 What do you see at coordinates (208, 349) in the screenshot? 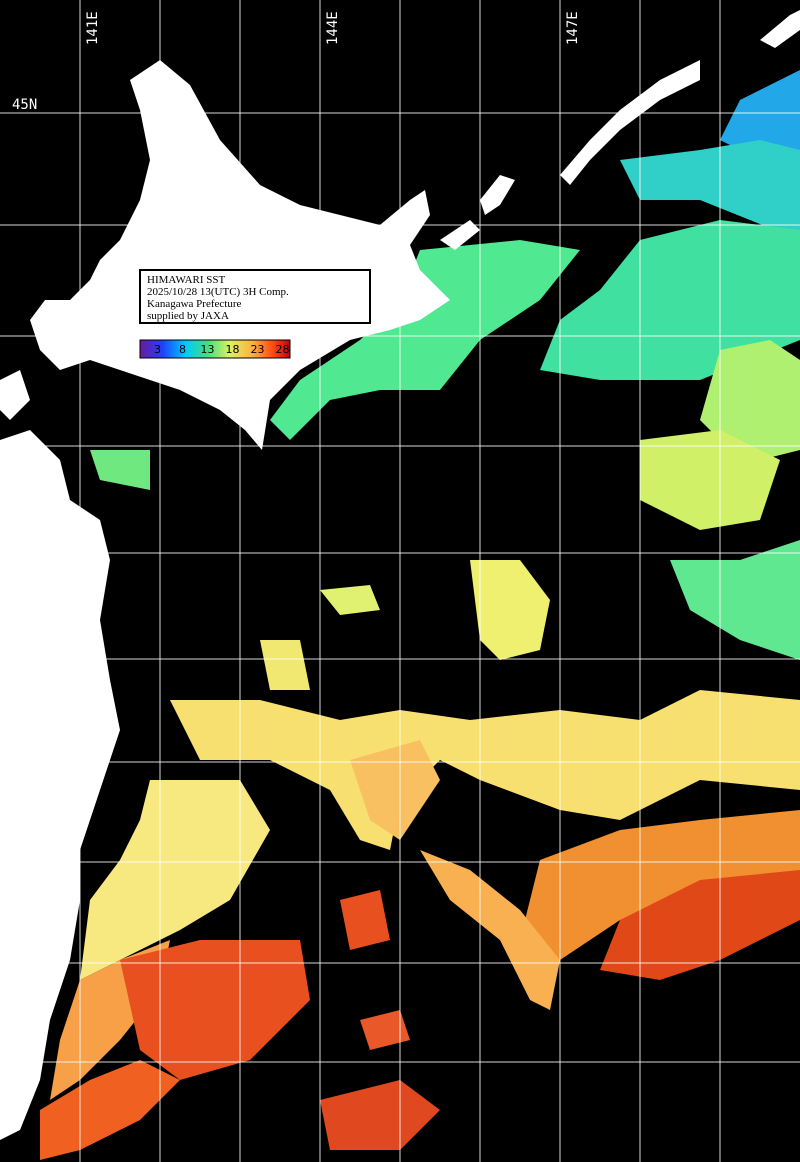
I see `colorbar-label: 13` at bounding box center [208, 349].